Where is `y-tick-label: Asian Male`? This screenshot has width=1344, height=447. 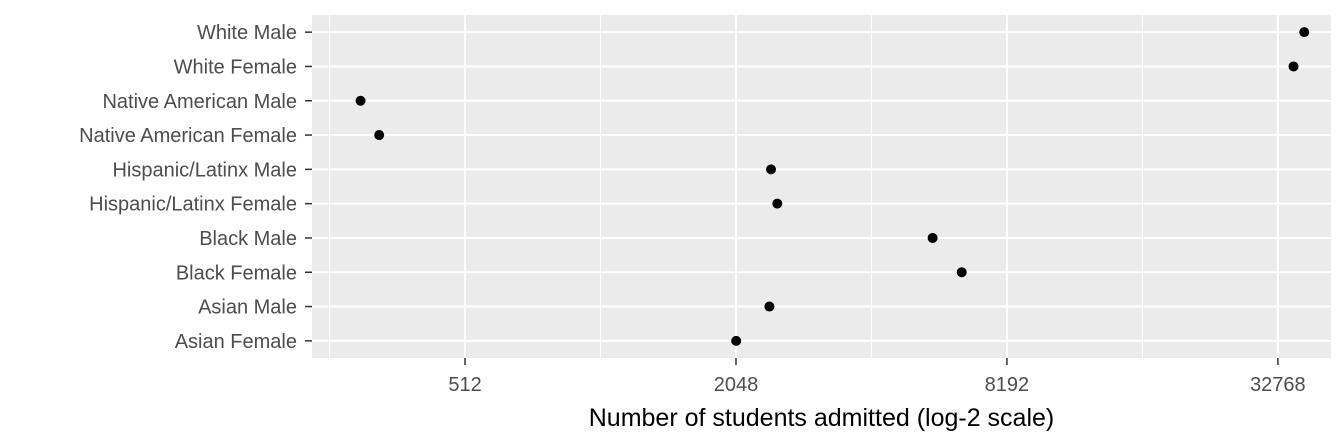
y-tick-label: Asian Male is located at coordinates (247, 308).